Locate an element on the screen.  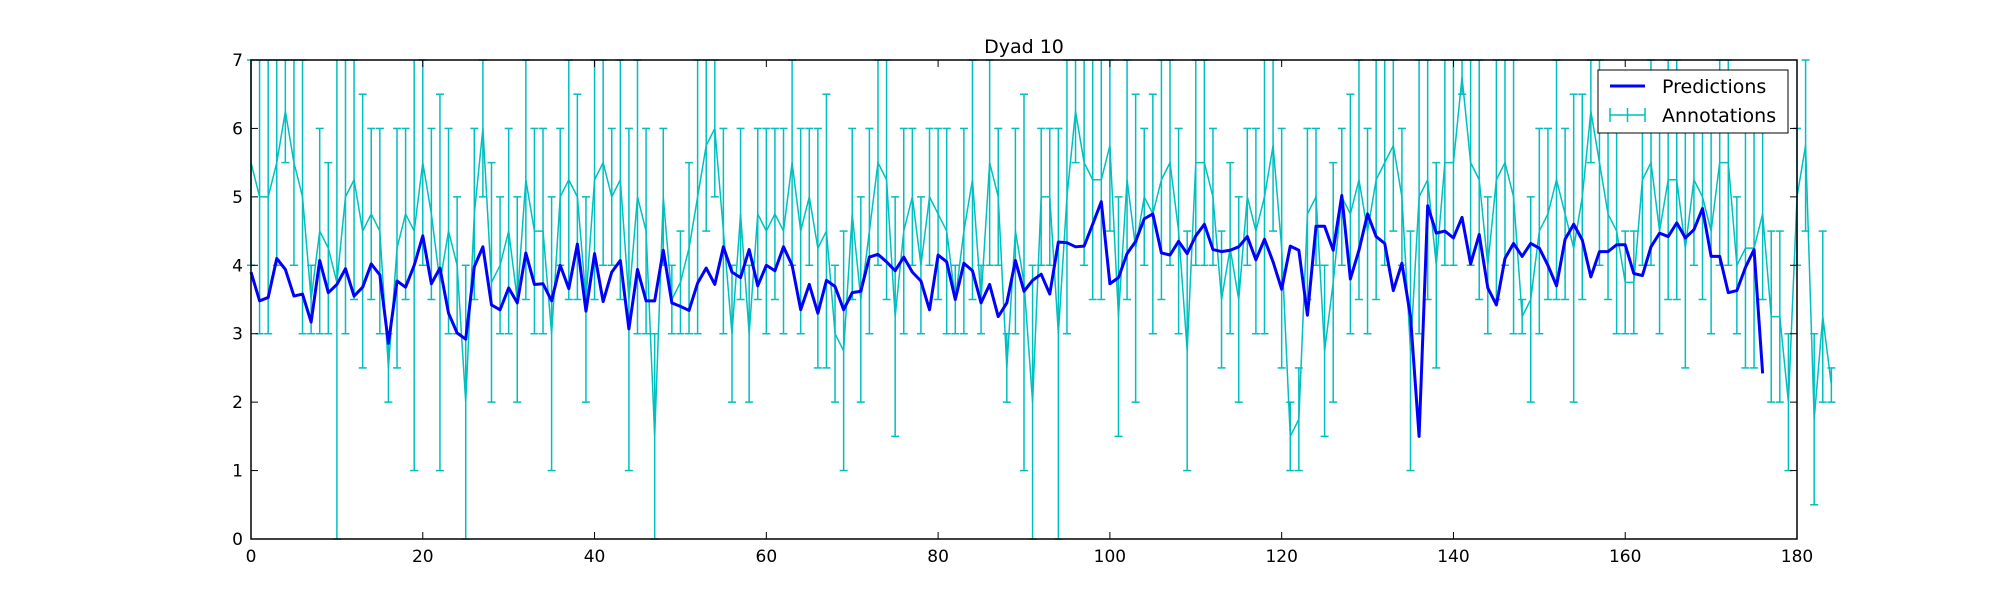
x-tick-label: 60 is located at coordinates (767, 557).